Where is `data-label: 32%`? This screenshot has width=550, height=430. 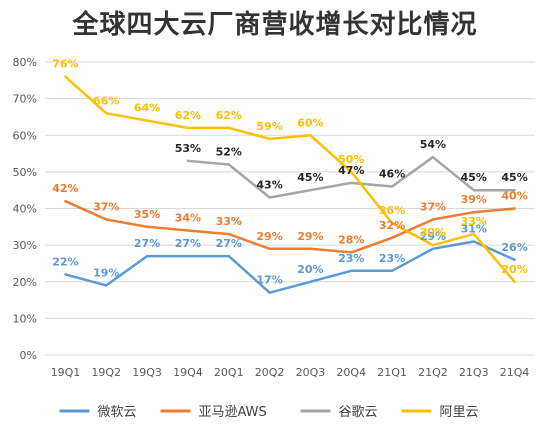 data-label: 32% is located at coordinates (392, 225).